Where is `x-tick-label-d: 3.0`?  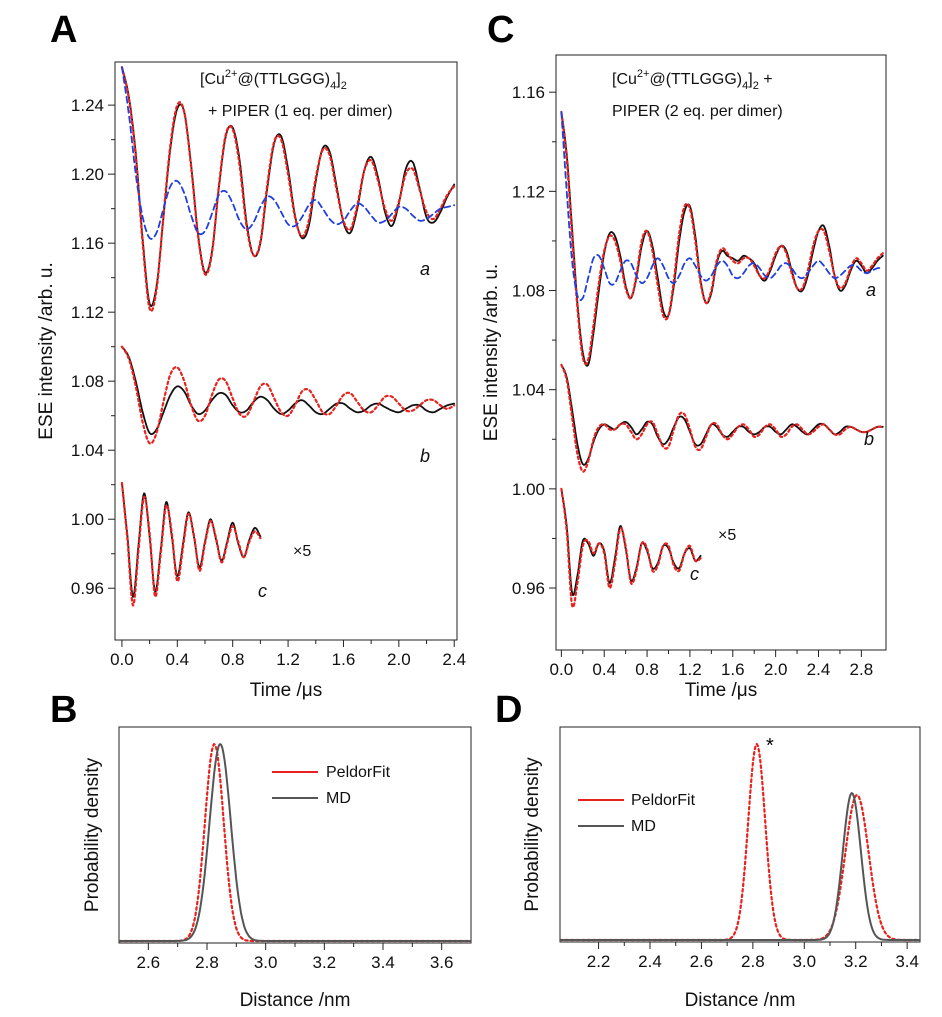 x-tick-label-d: 3.0 is located at coordinates (804, 961).